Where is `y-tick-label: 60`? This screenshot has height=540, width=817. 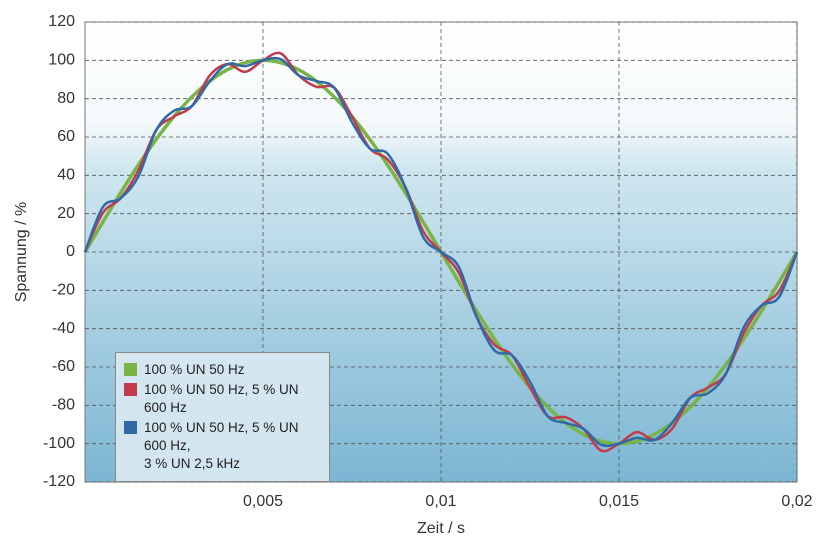
y-tick-label: 60 is located at coordinates (66, 136).